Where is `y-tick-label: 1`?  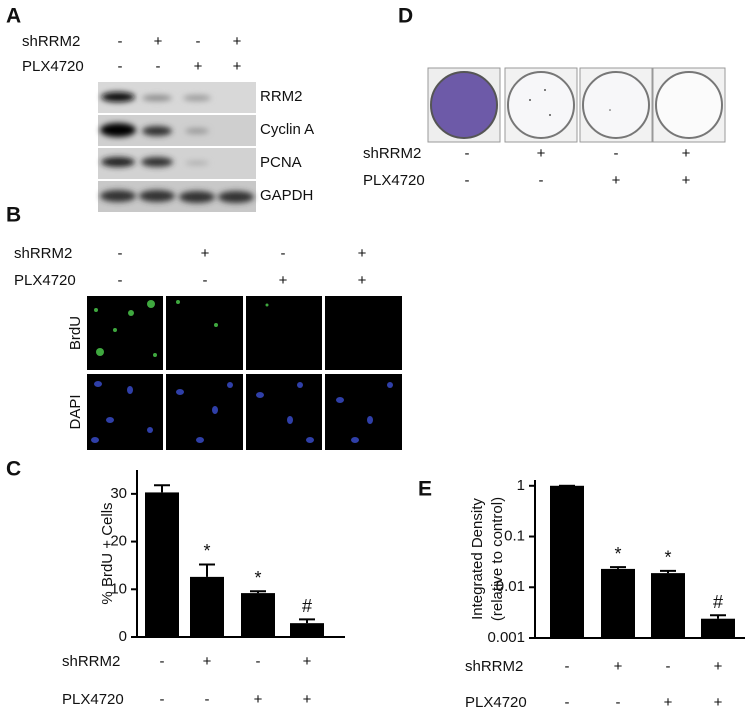 y-tick-label: 1 is located at coordinates (521, 485).